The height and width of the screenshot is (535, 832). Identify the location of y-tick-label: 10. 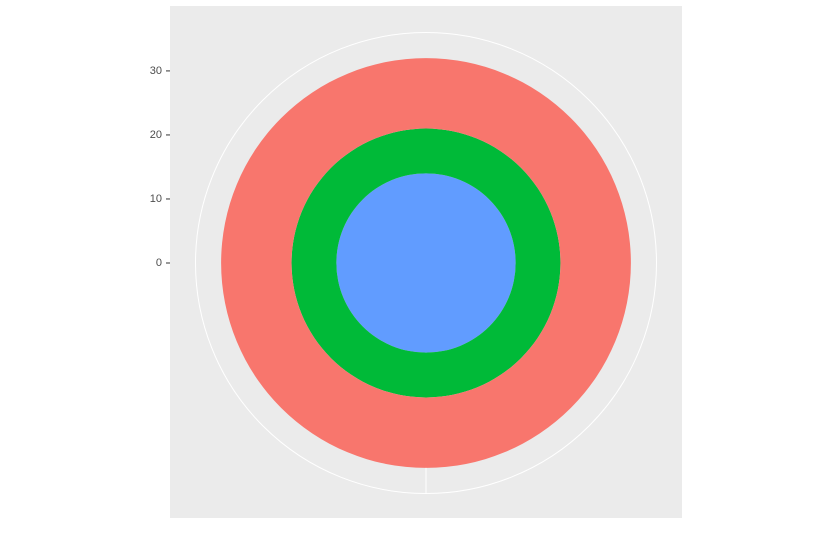
(156, 199).